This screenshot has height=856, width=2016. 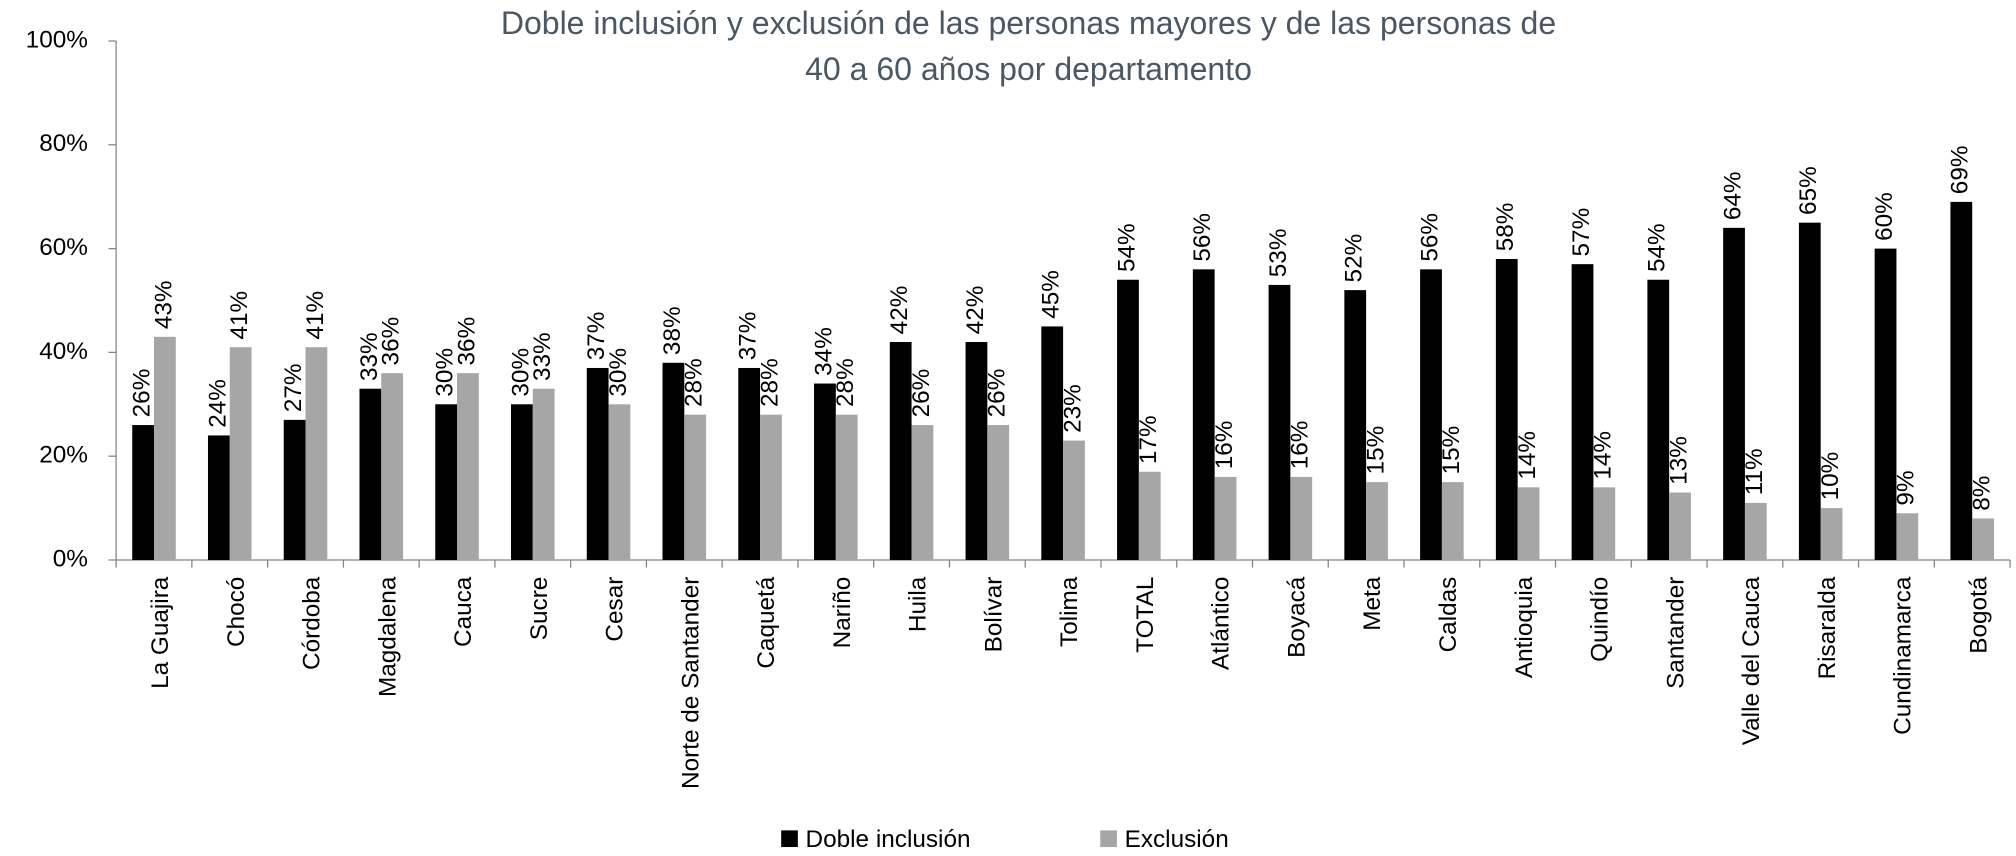 I want to click on data-label: 33%, so click(x=369, y=356).